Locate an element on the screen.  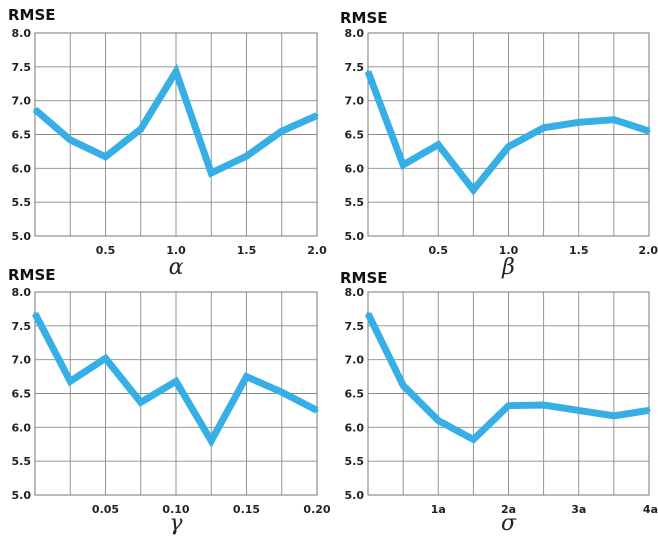
x-tick-label: 2a is located at coordinates (508, 509).